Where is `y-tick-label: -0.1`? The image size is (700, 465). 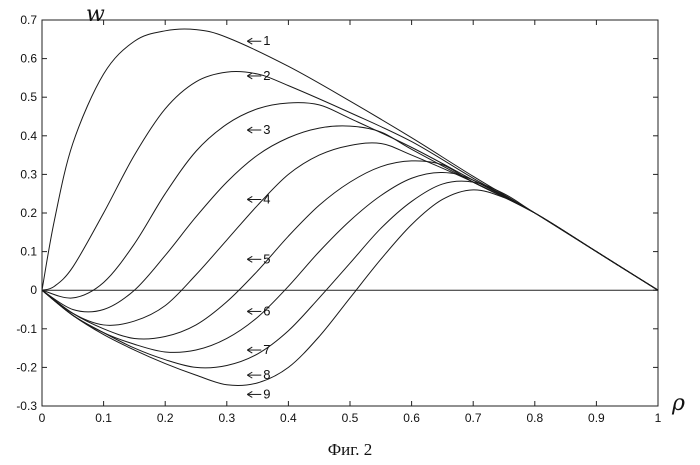 y-tick-label: -0.1 is located at coordinates (26, 329).